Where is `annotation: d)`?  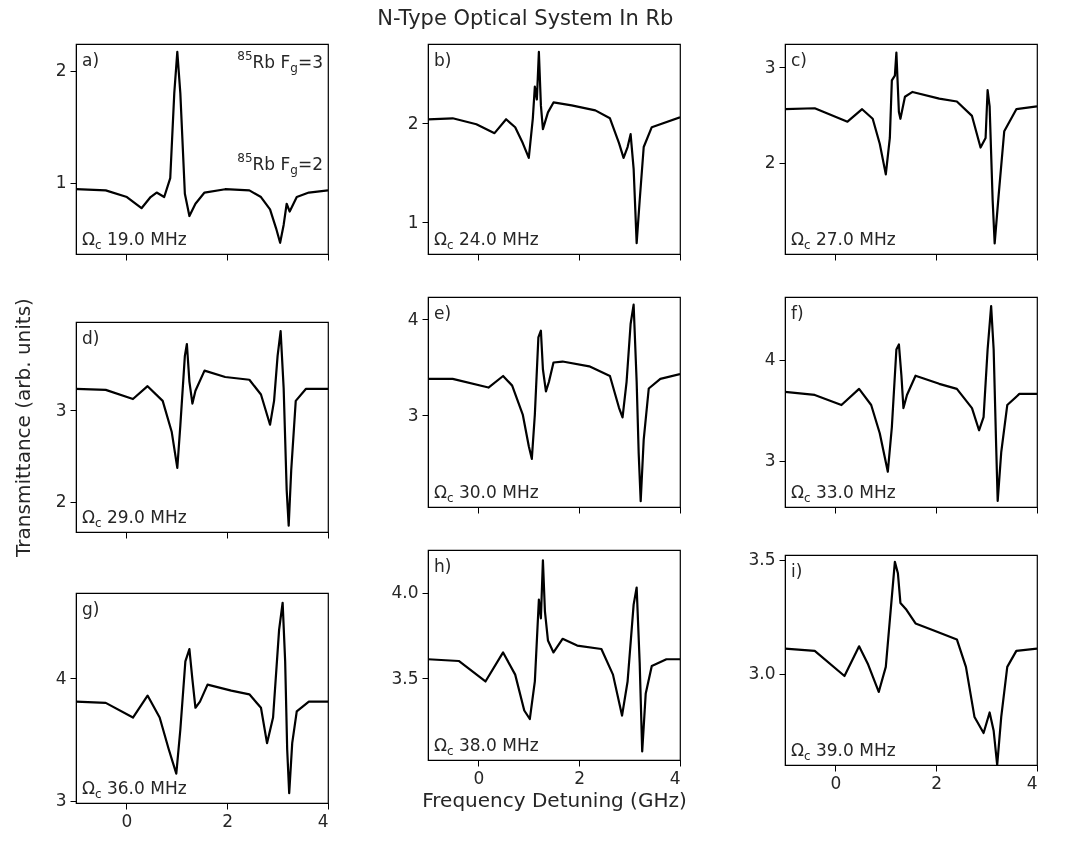 annotation: d) is located at coordinates (91, 338).